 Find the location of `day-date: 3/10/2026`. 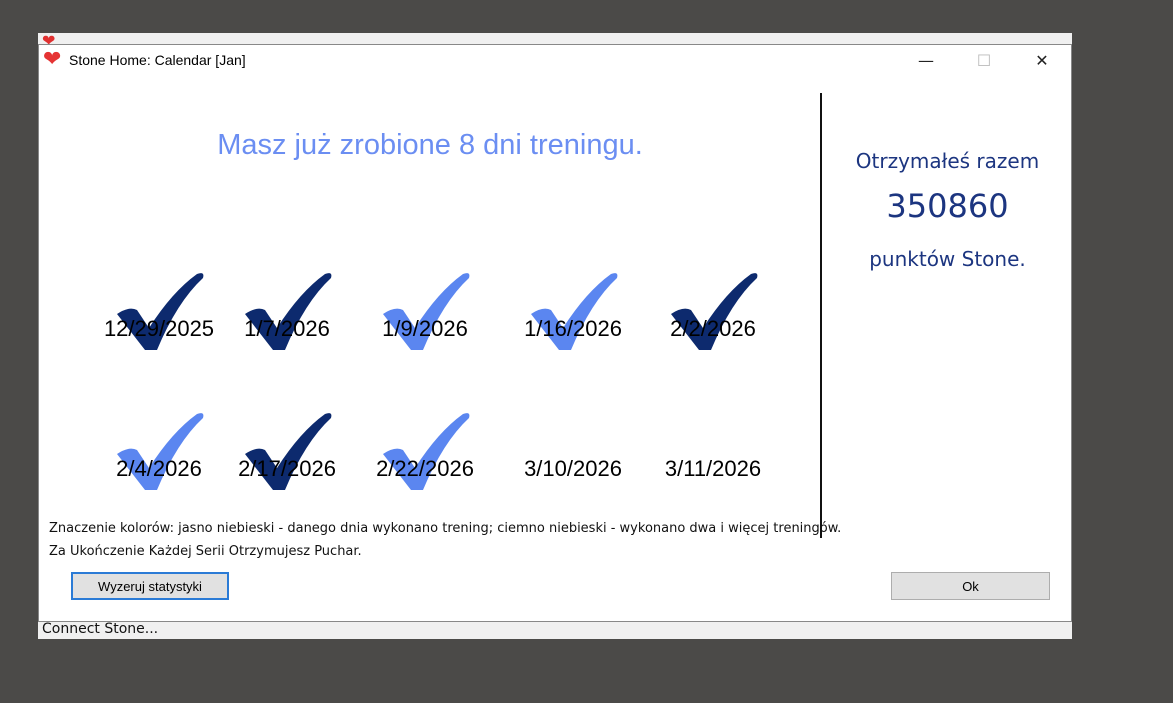

day-date: 3/10/2026 is located at coordinates (573, 468).